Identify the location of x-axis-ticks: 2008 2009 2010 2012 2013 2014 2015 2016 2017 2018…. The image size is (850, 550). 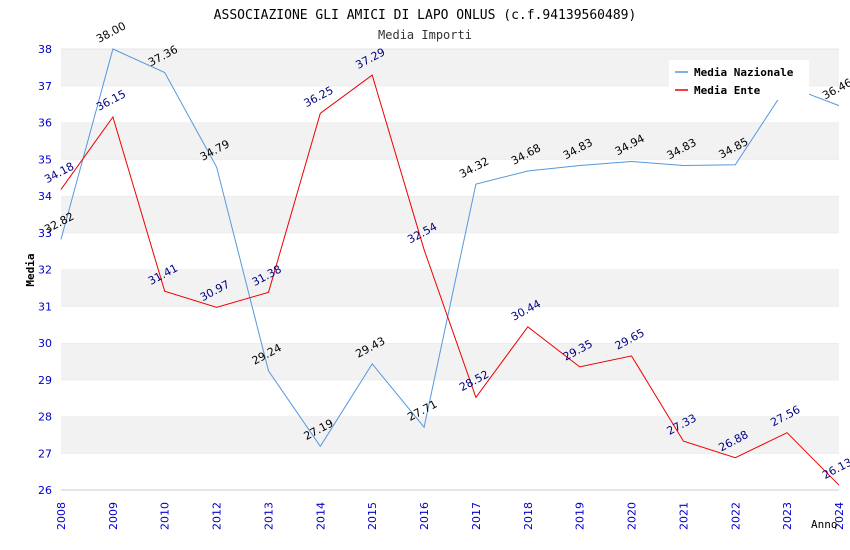
(450, 516).